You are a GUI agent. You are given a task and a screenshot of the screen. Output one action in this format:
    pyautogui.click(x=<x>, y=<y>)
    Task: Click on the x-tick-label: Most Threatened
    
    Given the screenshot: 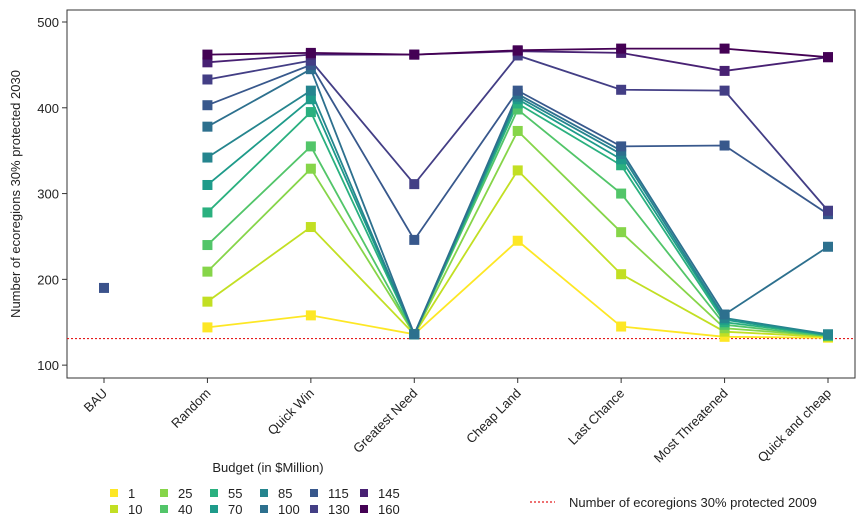 What is the action you would take?
    pyautogui.click(x=691, y=426)
    